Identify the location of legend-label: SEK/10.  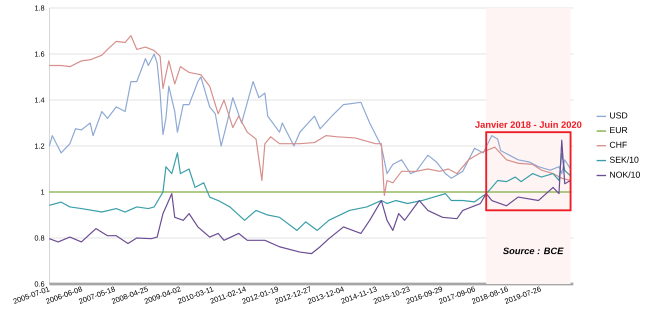
(624, 159).